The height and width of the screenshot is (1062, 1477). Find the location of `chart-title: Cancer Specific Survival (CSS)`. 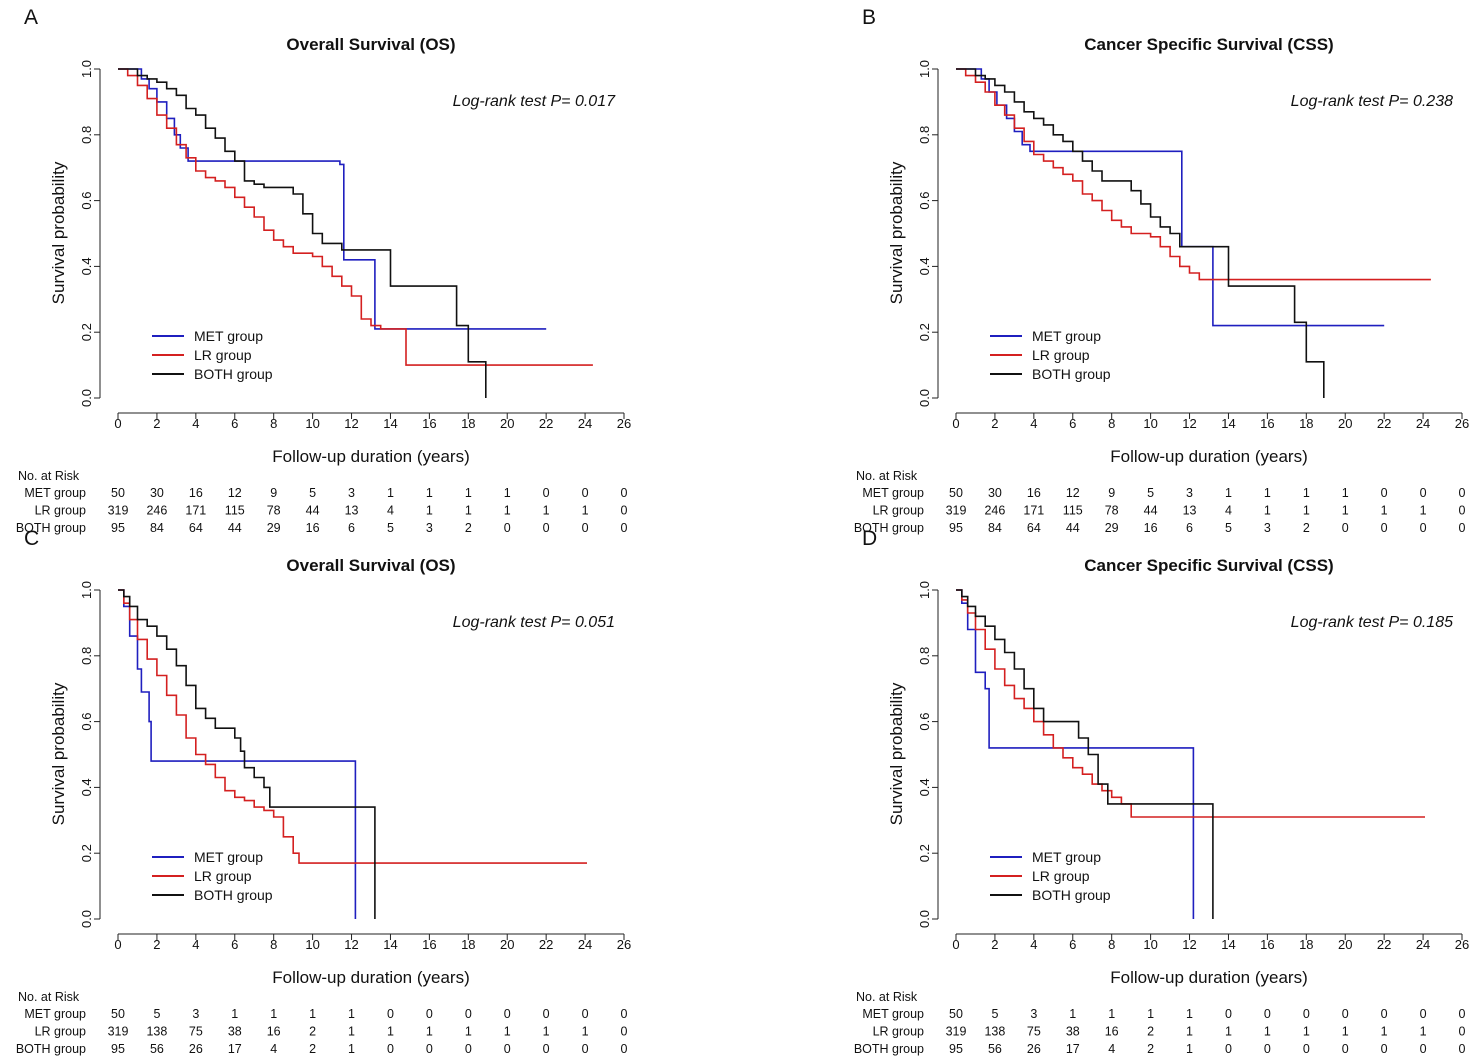

chart-title: Cancer Specific Survival (CSS) is located at coordinates (1208, 565).